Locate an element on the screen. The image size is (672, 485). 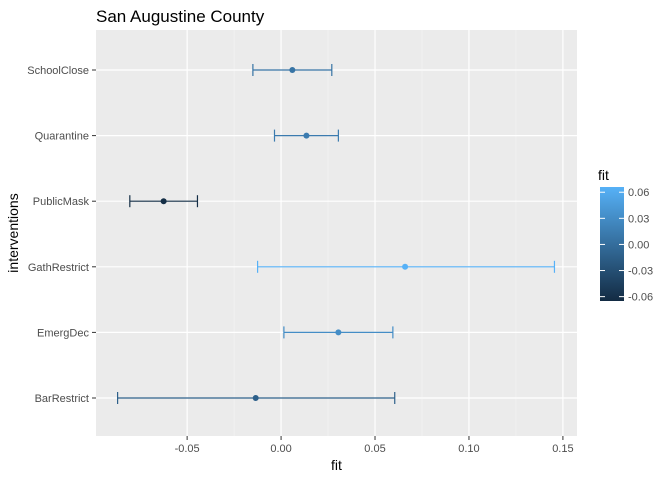
y-tick-label: PublicMask is located at coordinates (61, 202).